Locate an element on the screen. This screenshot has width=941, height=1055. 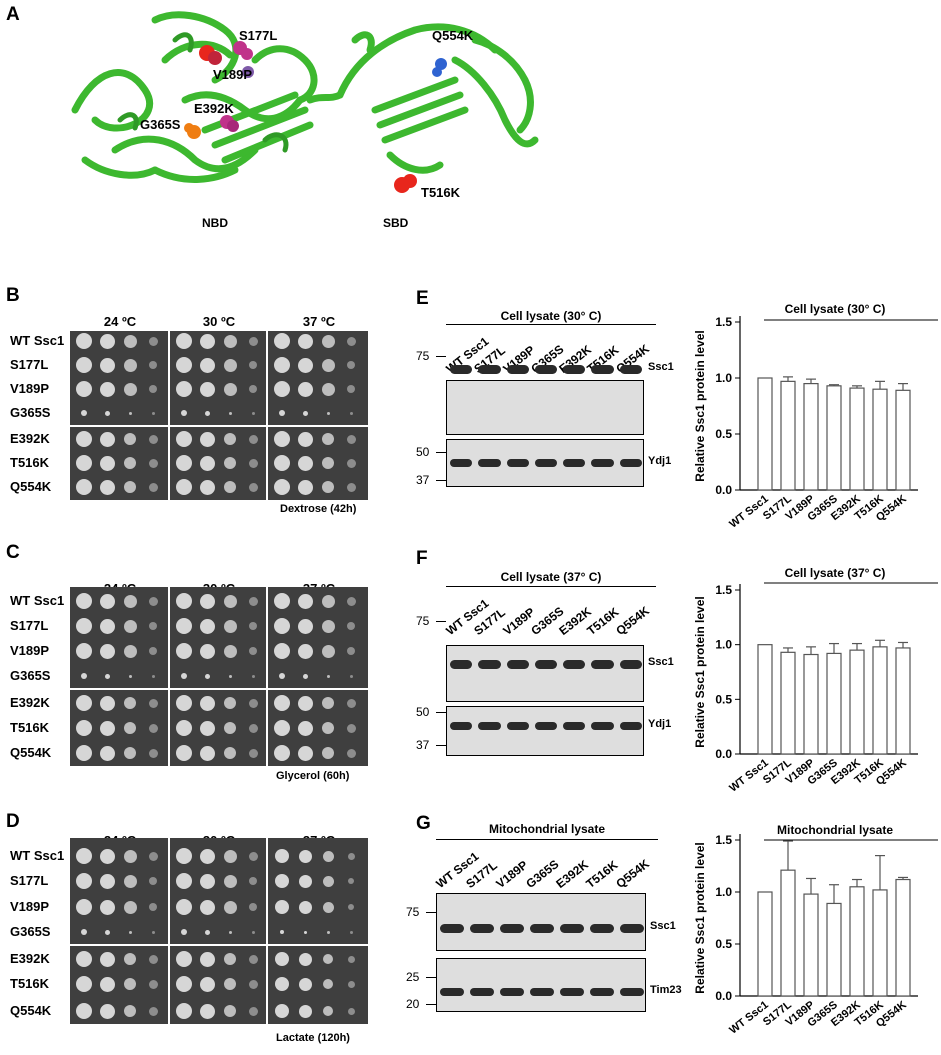
y-tick-label: 0.0 is located at coordinates (723, 754).